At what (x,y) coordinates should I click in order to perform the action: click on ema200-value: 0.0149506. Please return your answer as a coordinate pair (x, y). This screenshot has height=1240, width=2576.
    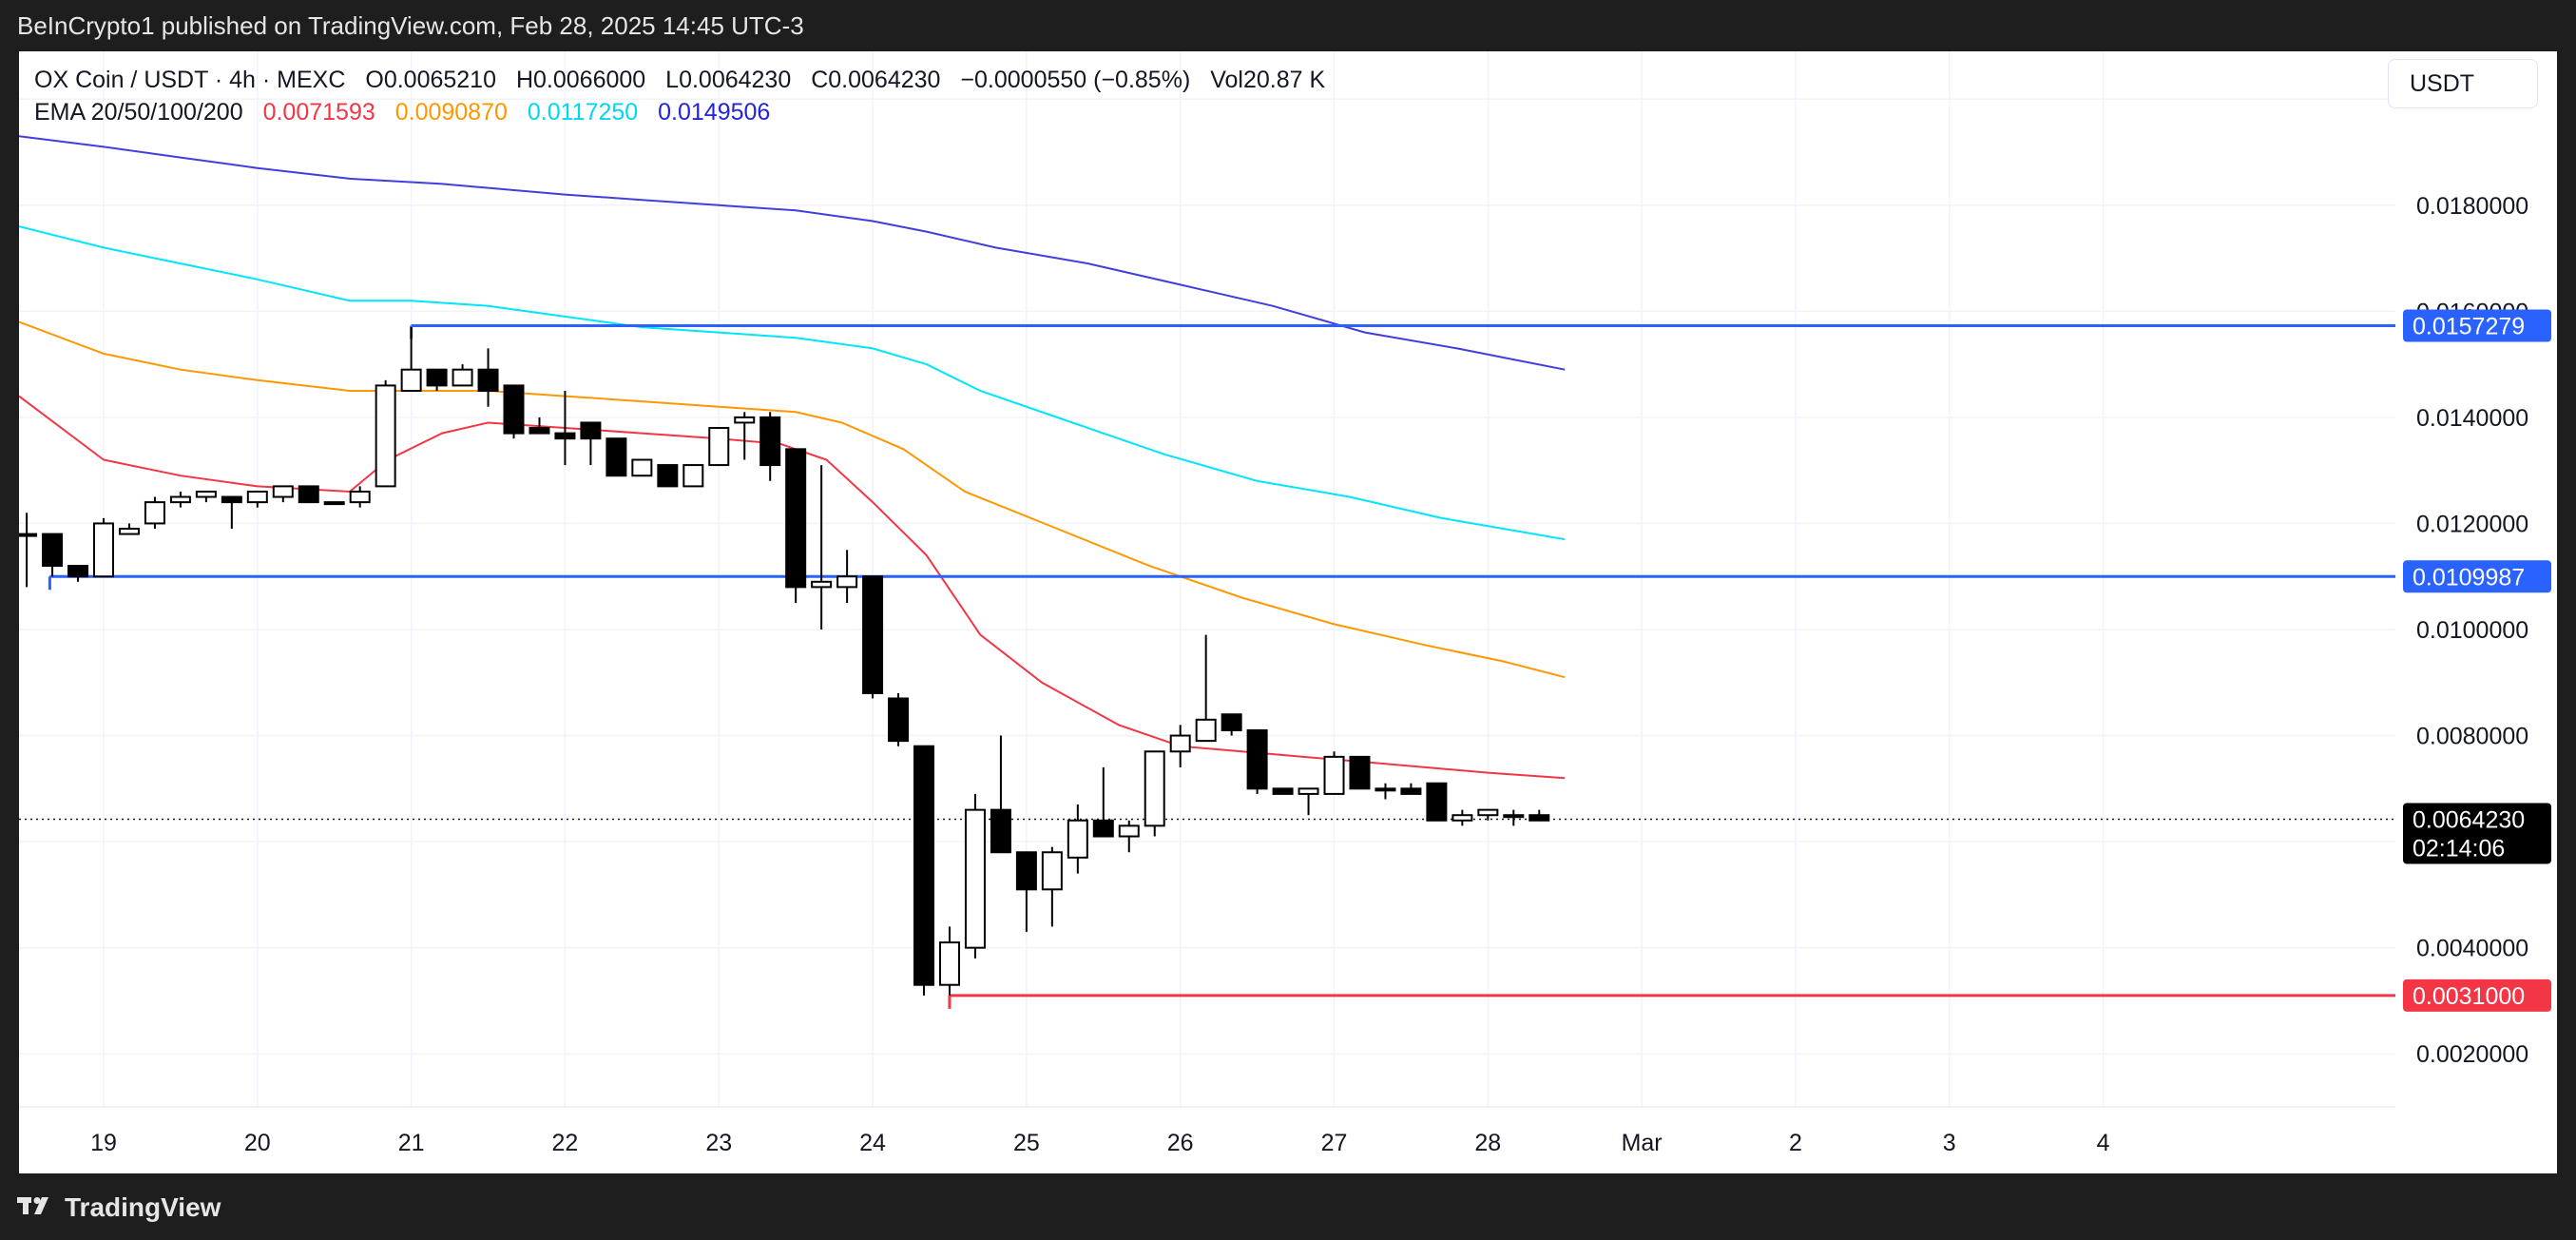
    Looking at the image, I should click on (715, 112).